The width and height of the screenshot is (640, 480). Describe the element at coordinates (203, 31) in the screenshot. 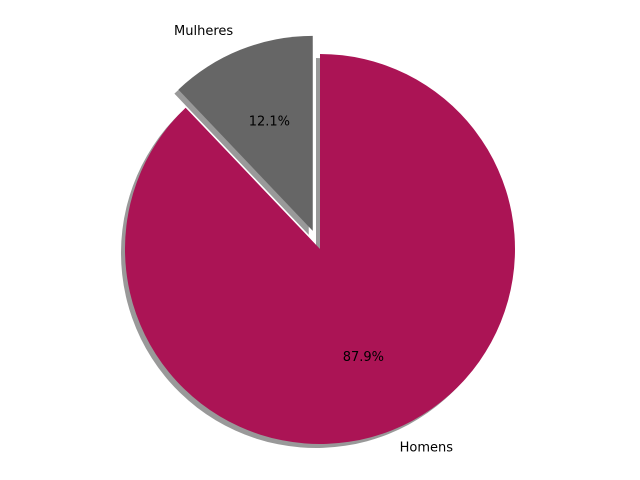

I see `slice-label-mulheres: Mulheres` at that location.